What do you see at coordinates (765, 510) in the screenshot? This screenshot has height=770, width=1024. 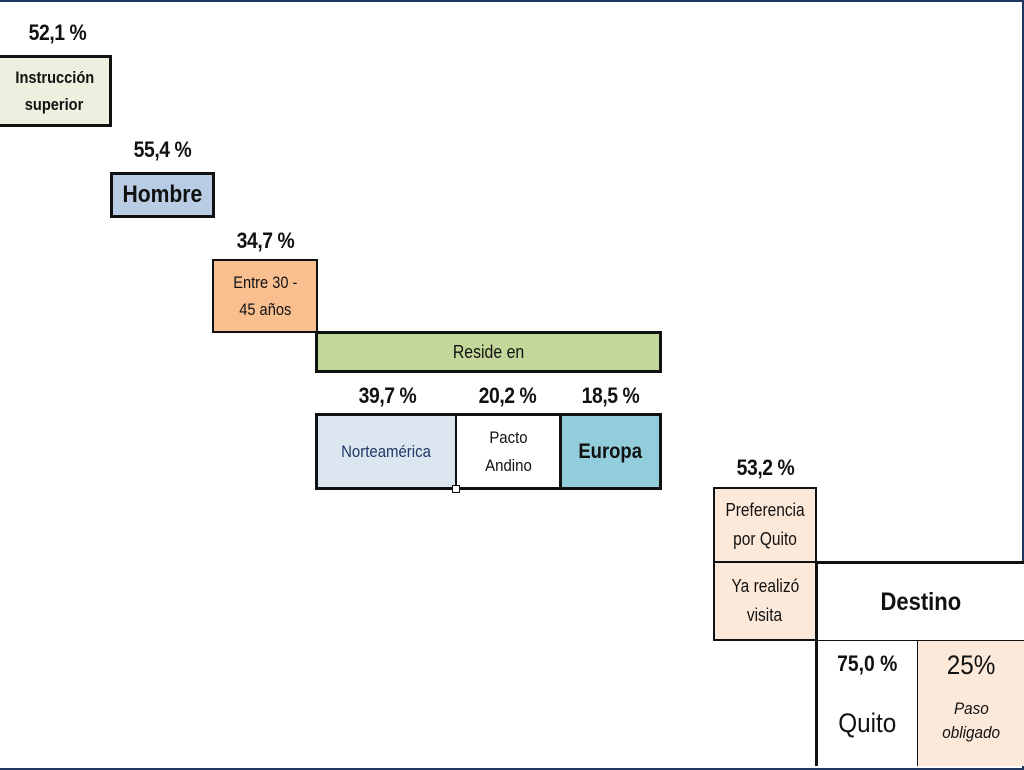 I see `preferencia-label-1: Preferencia` at bounding box center [765, 510].